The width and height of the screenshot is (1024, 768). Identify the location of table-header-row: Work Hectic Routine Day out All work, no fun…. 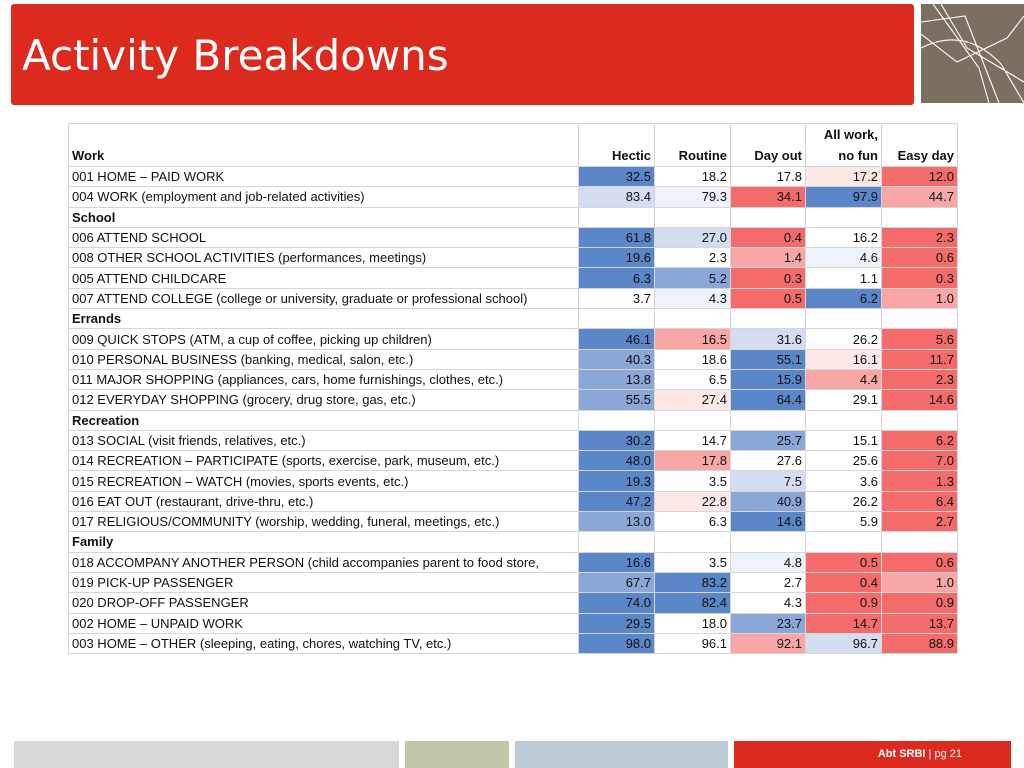
(513, 145).